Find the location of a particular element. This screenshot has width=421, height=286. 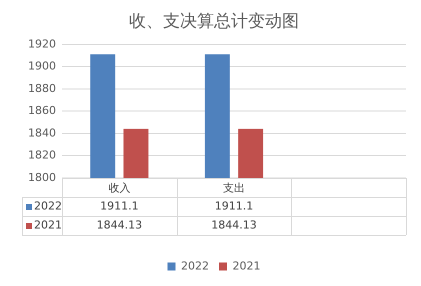

legend-label: 2022 is located at coordinates (195, 265).